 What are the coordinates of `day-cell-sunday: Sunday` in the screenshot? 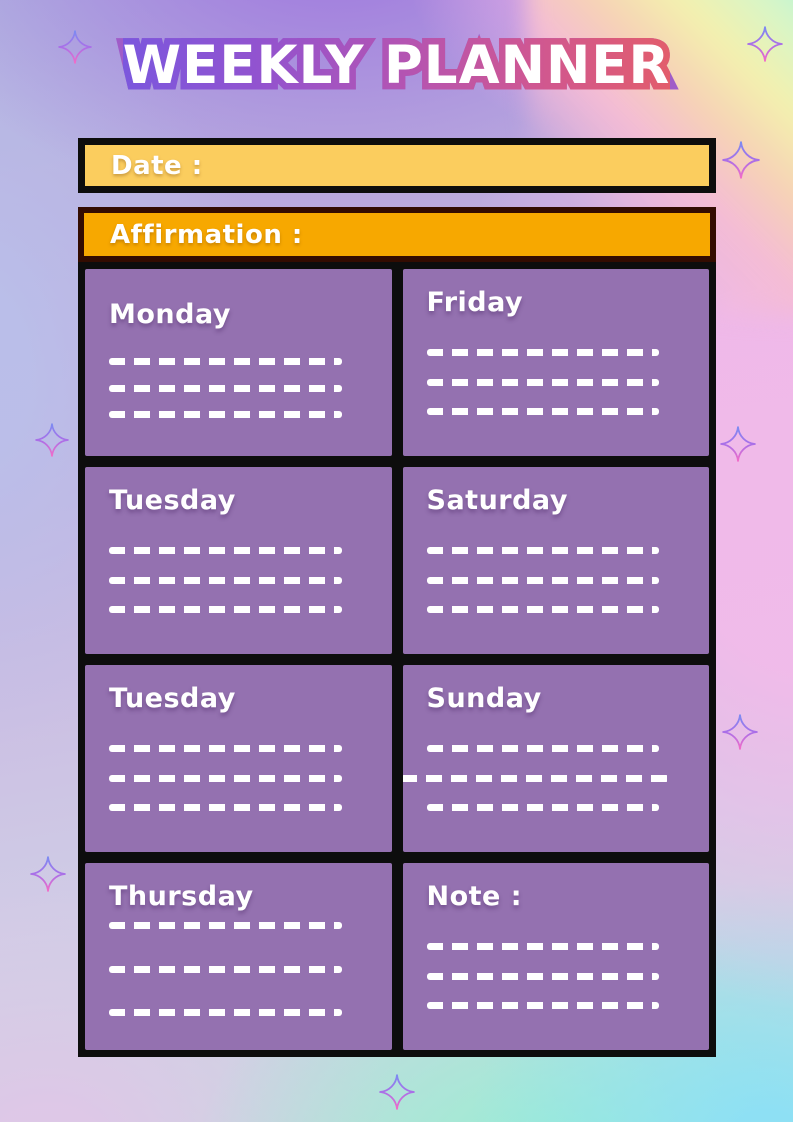 It's located at (555, 758).